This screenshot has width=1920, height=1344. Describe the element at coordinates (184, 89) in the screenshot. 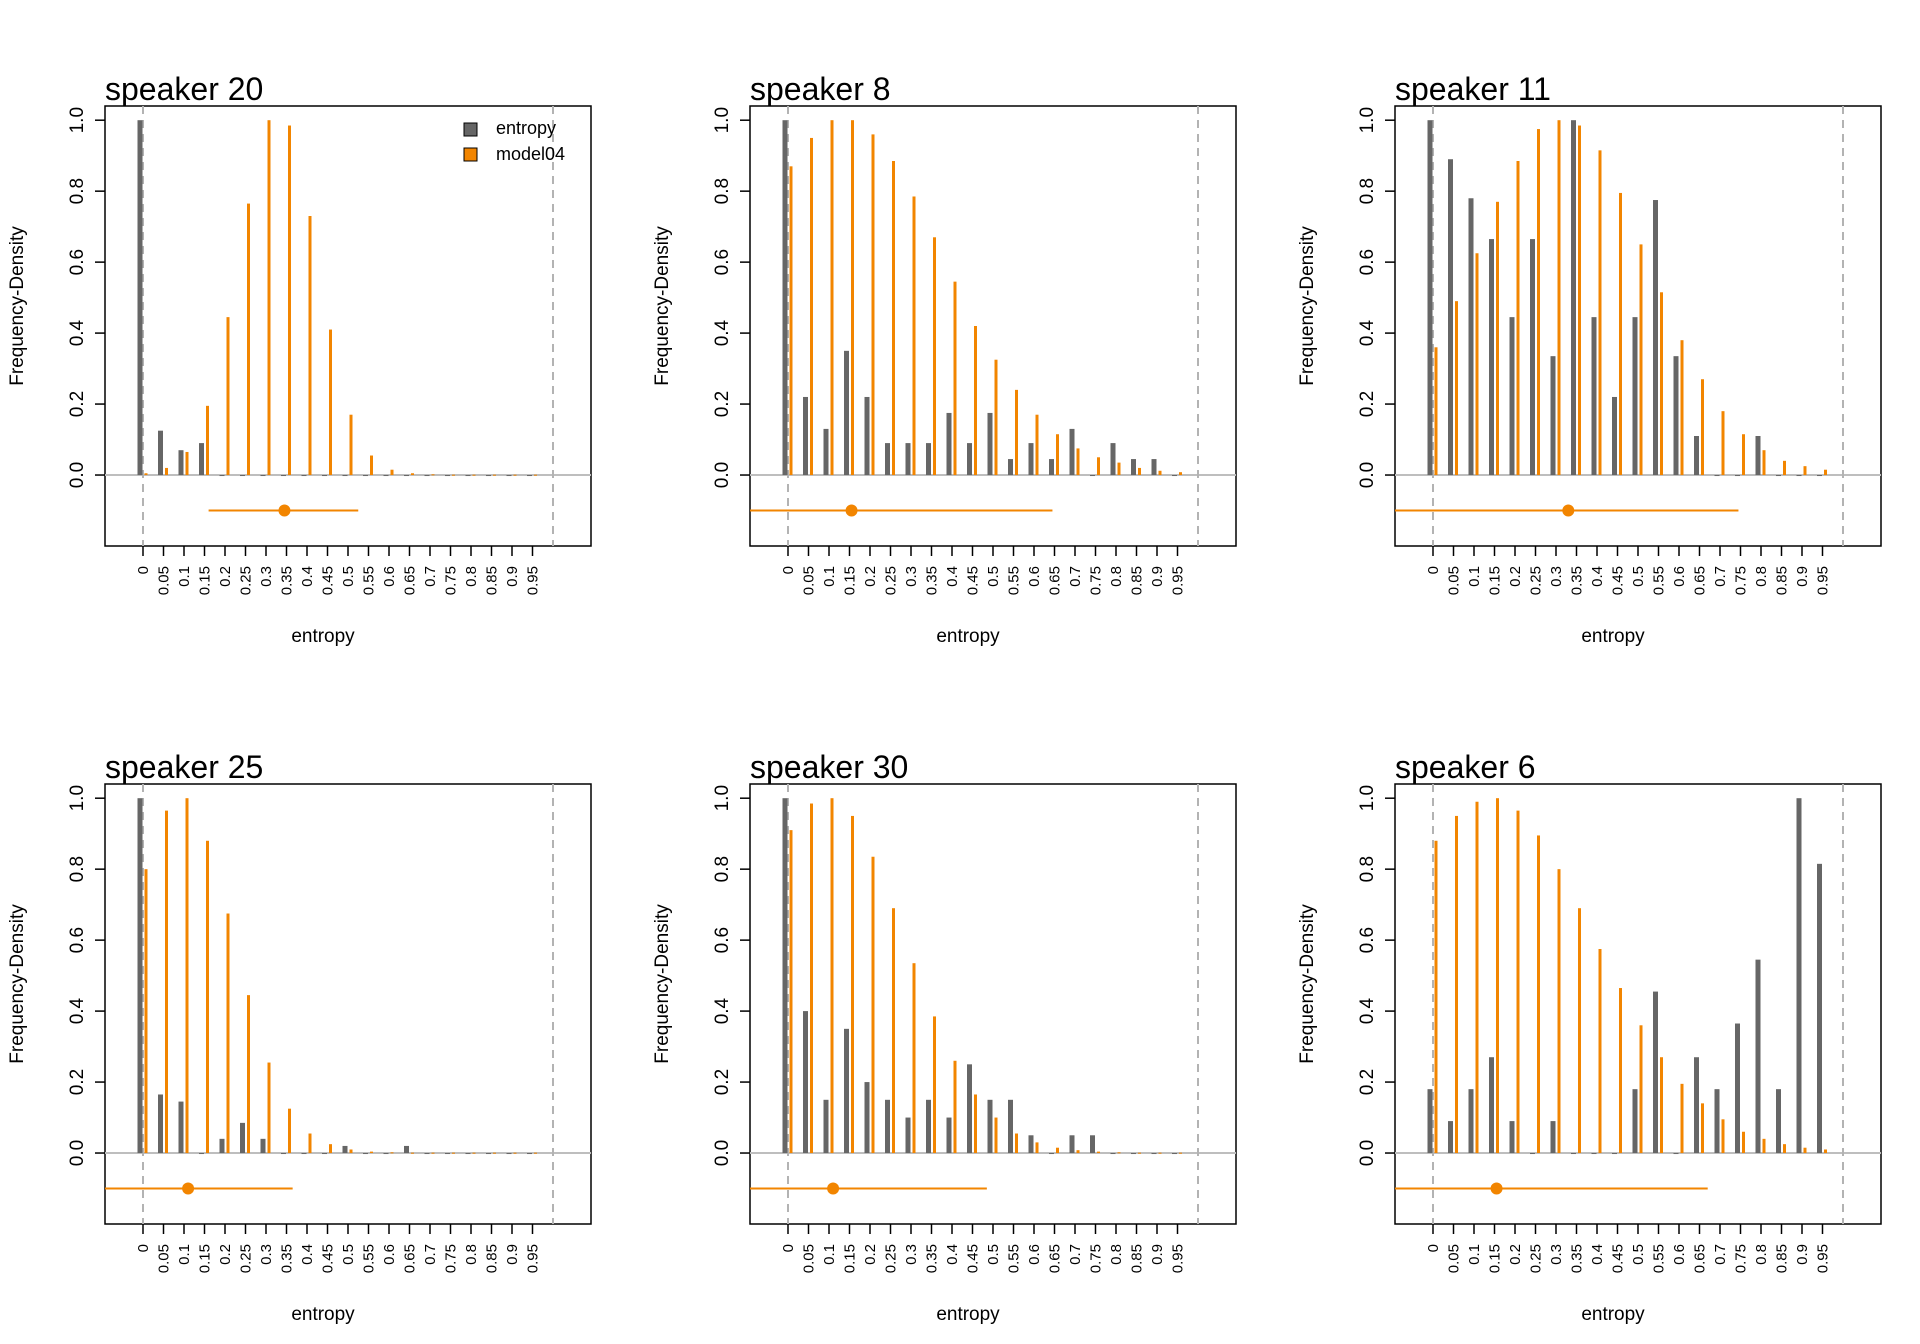

I see `chart-title: speaker 20` at that location.